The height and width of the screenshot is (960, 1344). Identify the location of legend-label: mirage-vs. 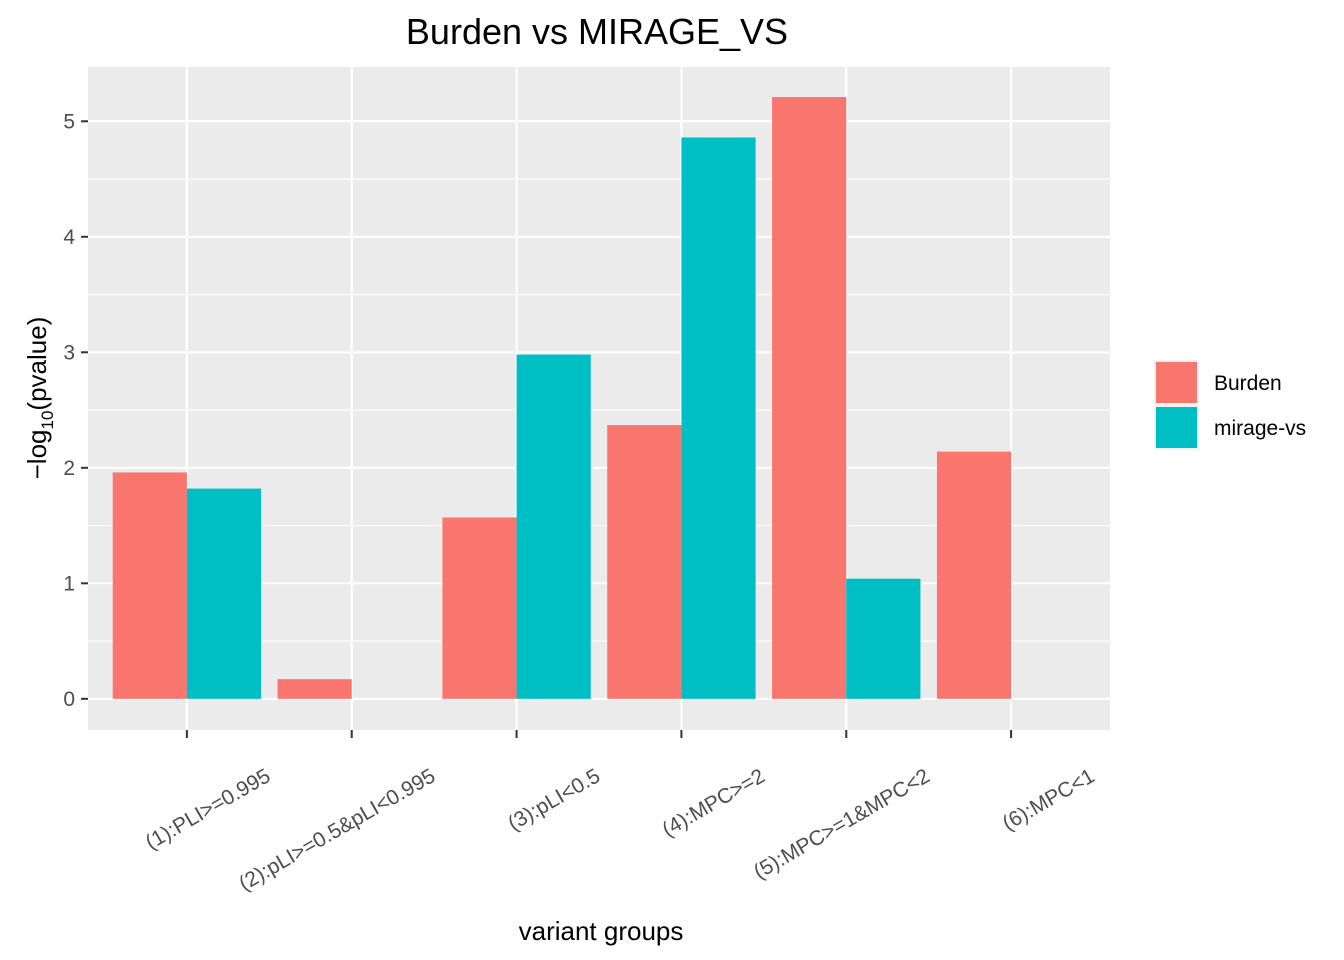
(1260, 428).